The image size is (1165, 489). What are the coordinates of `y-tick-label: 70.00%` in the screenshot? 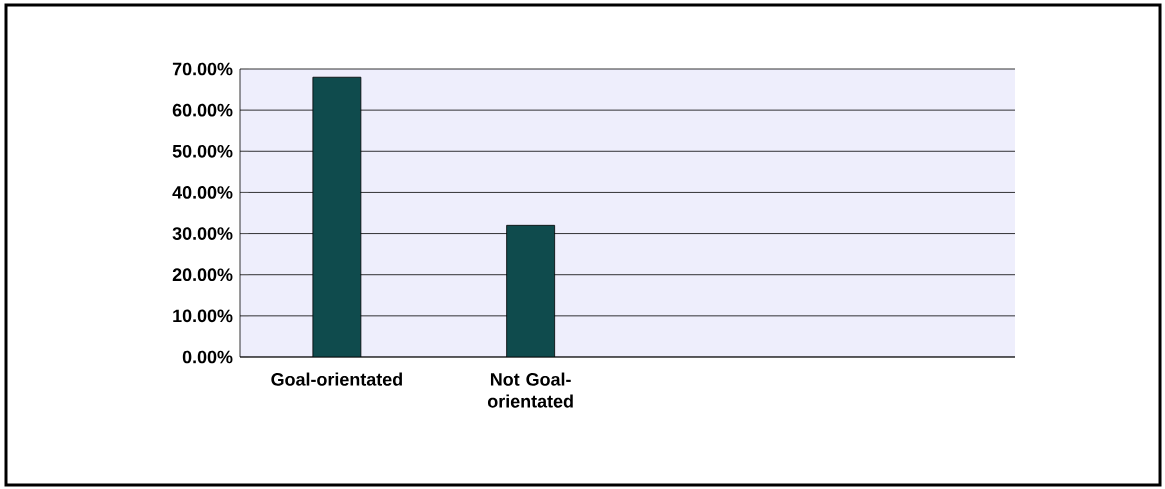 It's located at (202, 69).